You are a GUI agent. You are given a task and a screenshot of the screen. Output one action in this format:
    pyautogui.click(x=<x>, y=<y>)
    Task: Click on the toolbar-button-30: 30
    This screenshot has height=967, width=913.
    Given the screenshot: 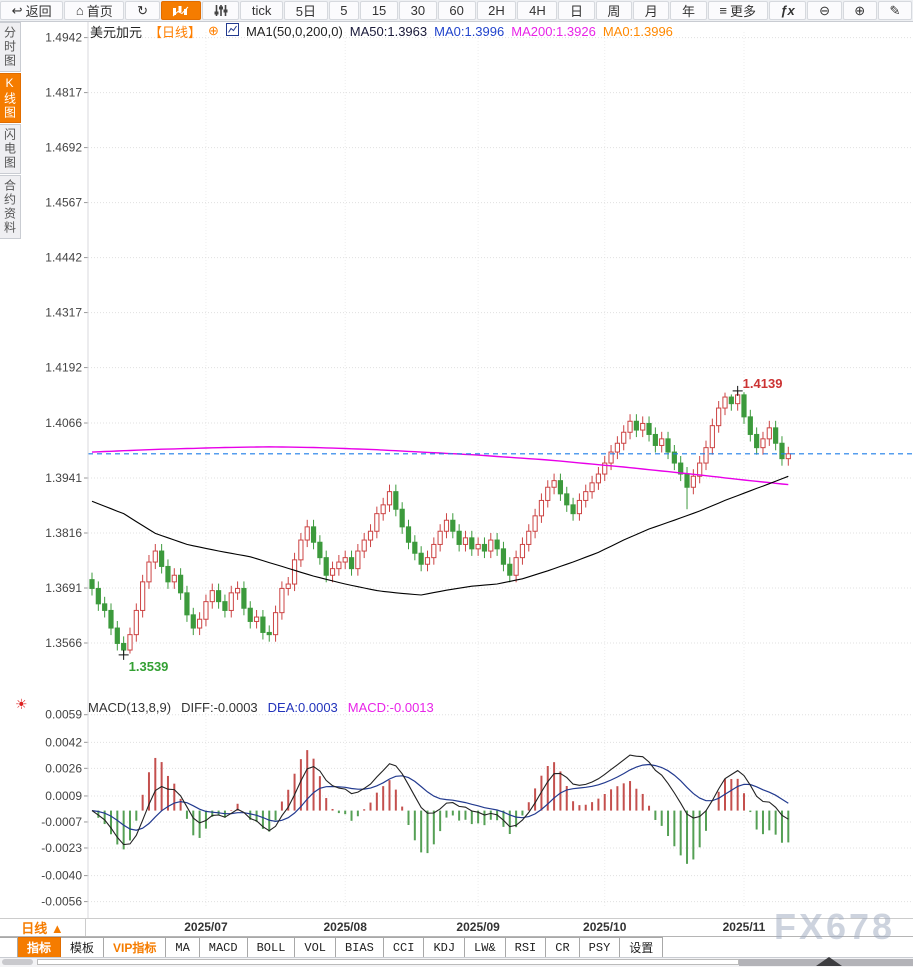 What is the action you would take?
    pyautogui.click(x=417, y=10)
    